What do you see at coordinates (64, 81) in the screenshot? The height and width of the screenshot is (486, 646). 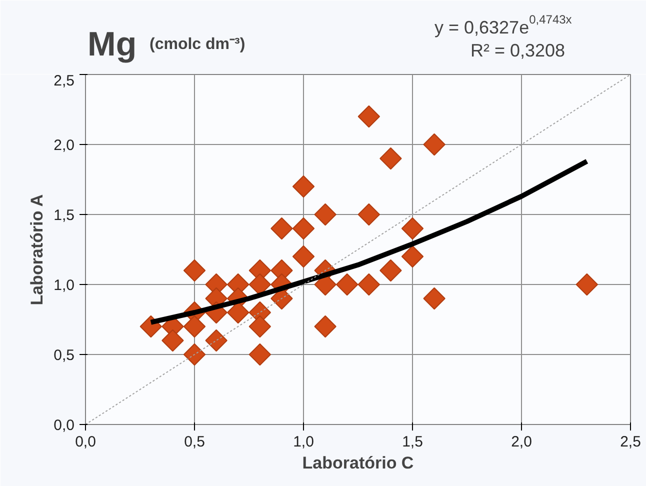 I see `y-tick-label: 2,5` at bounding box center [64, 81].